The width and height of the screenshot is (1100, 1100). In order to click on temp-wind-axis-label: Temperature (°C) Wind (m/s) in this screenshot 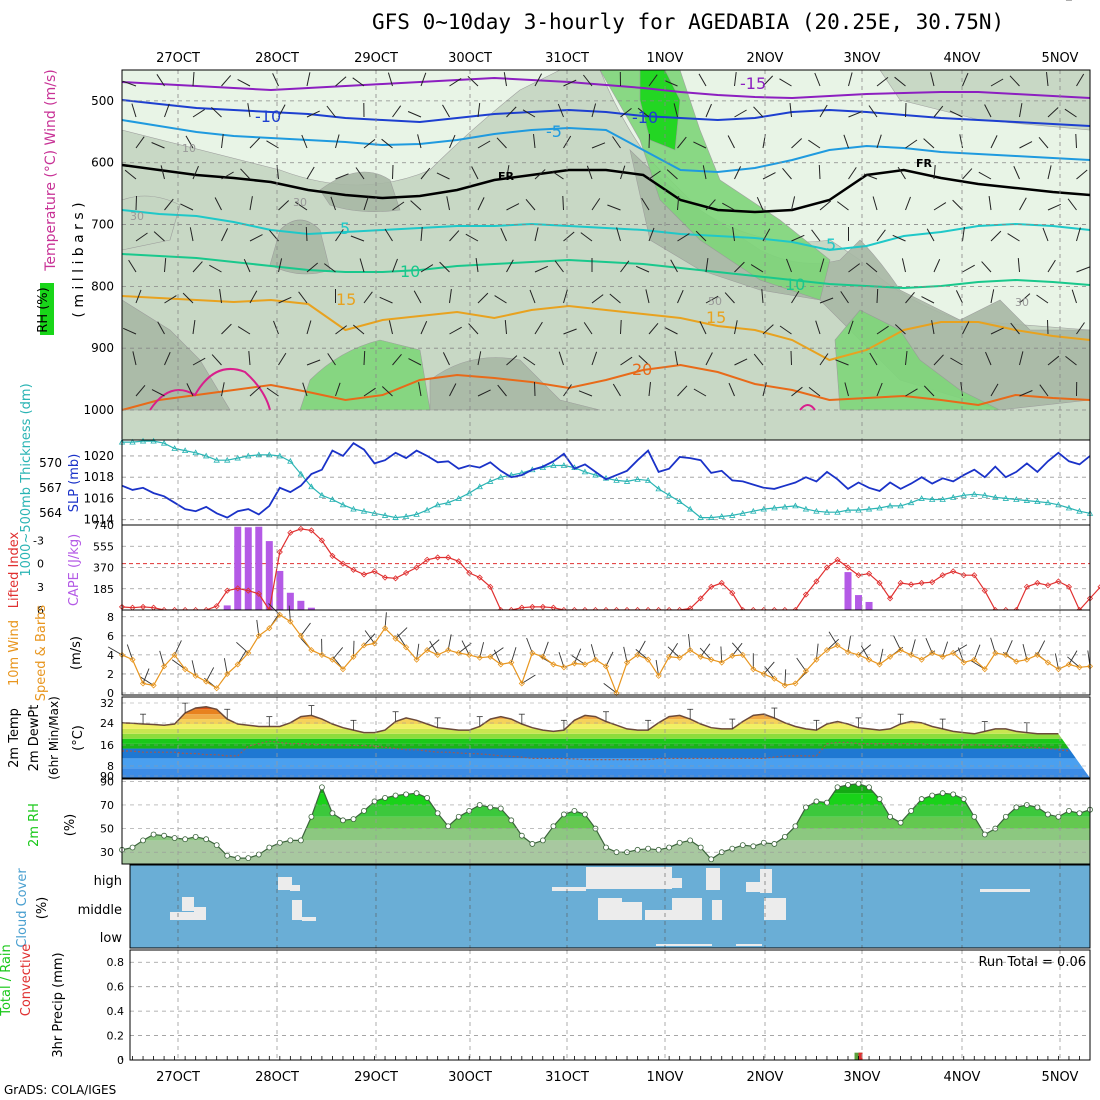, I will do `click(51, 170)`.